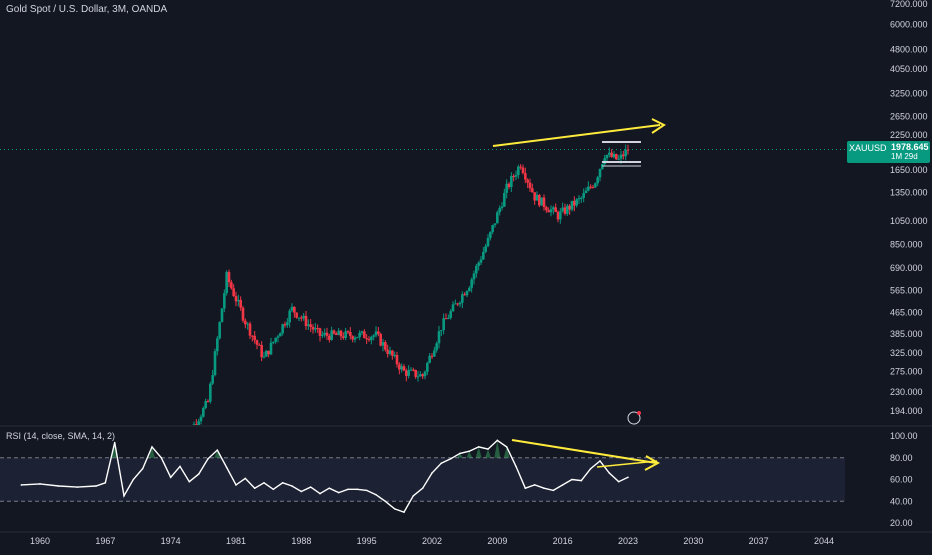 The height and width of the screenshot is (555, 932). I want to click on rsi-tick-label: 80.00, so click(901, 458).